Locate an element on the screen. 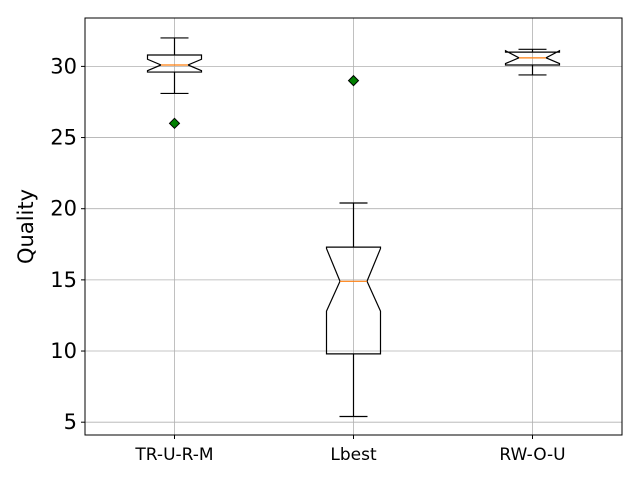 The height and width of the screenshot is (480, 640). y-tick-label: 30 is located at coordinates (63, 66).